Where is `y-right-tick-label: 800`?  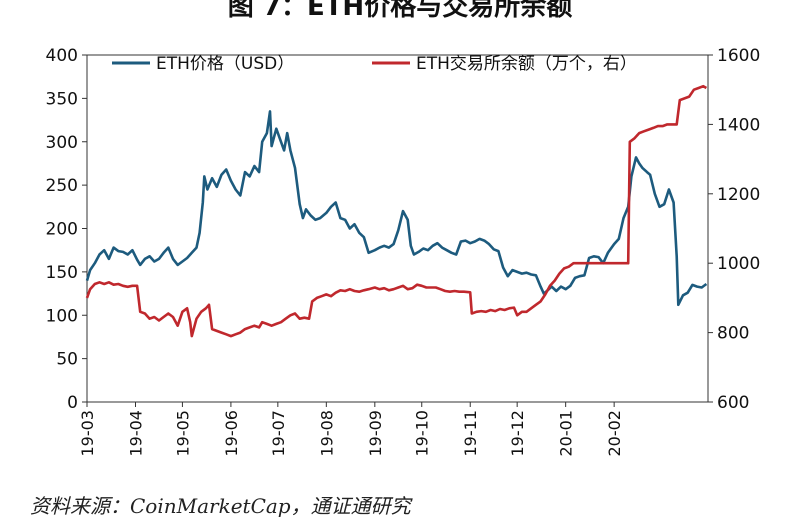
y-right-tick-label: 800 is located at coordinates (733, 334).